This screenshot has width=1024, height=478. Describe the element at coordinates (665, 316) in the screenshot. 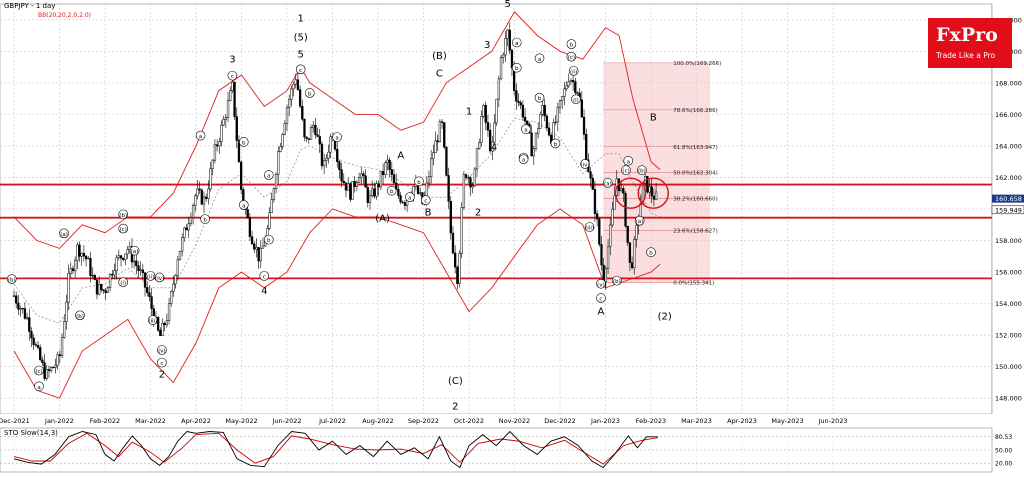

I see `wave-label: (2)` at that location.